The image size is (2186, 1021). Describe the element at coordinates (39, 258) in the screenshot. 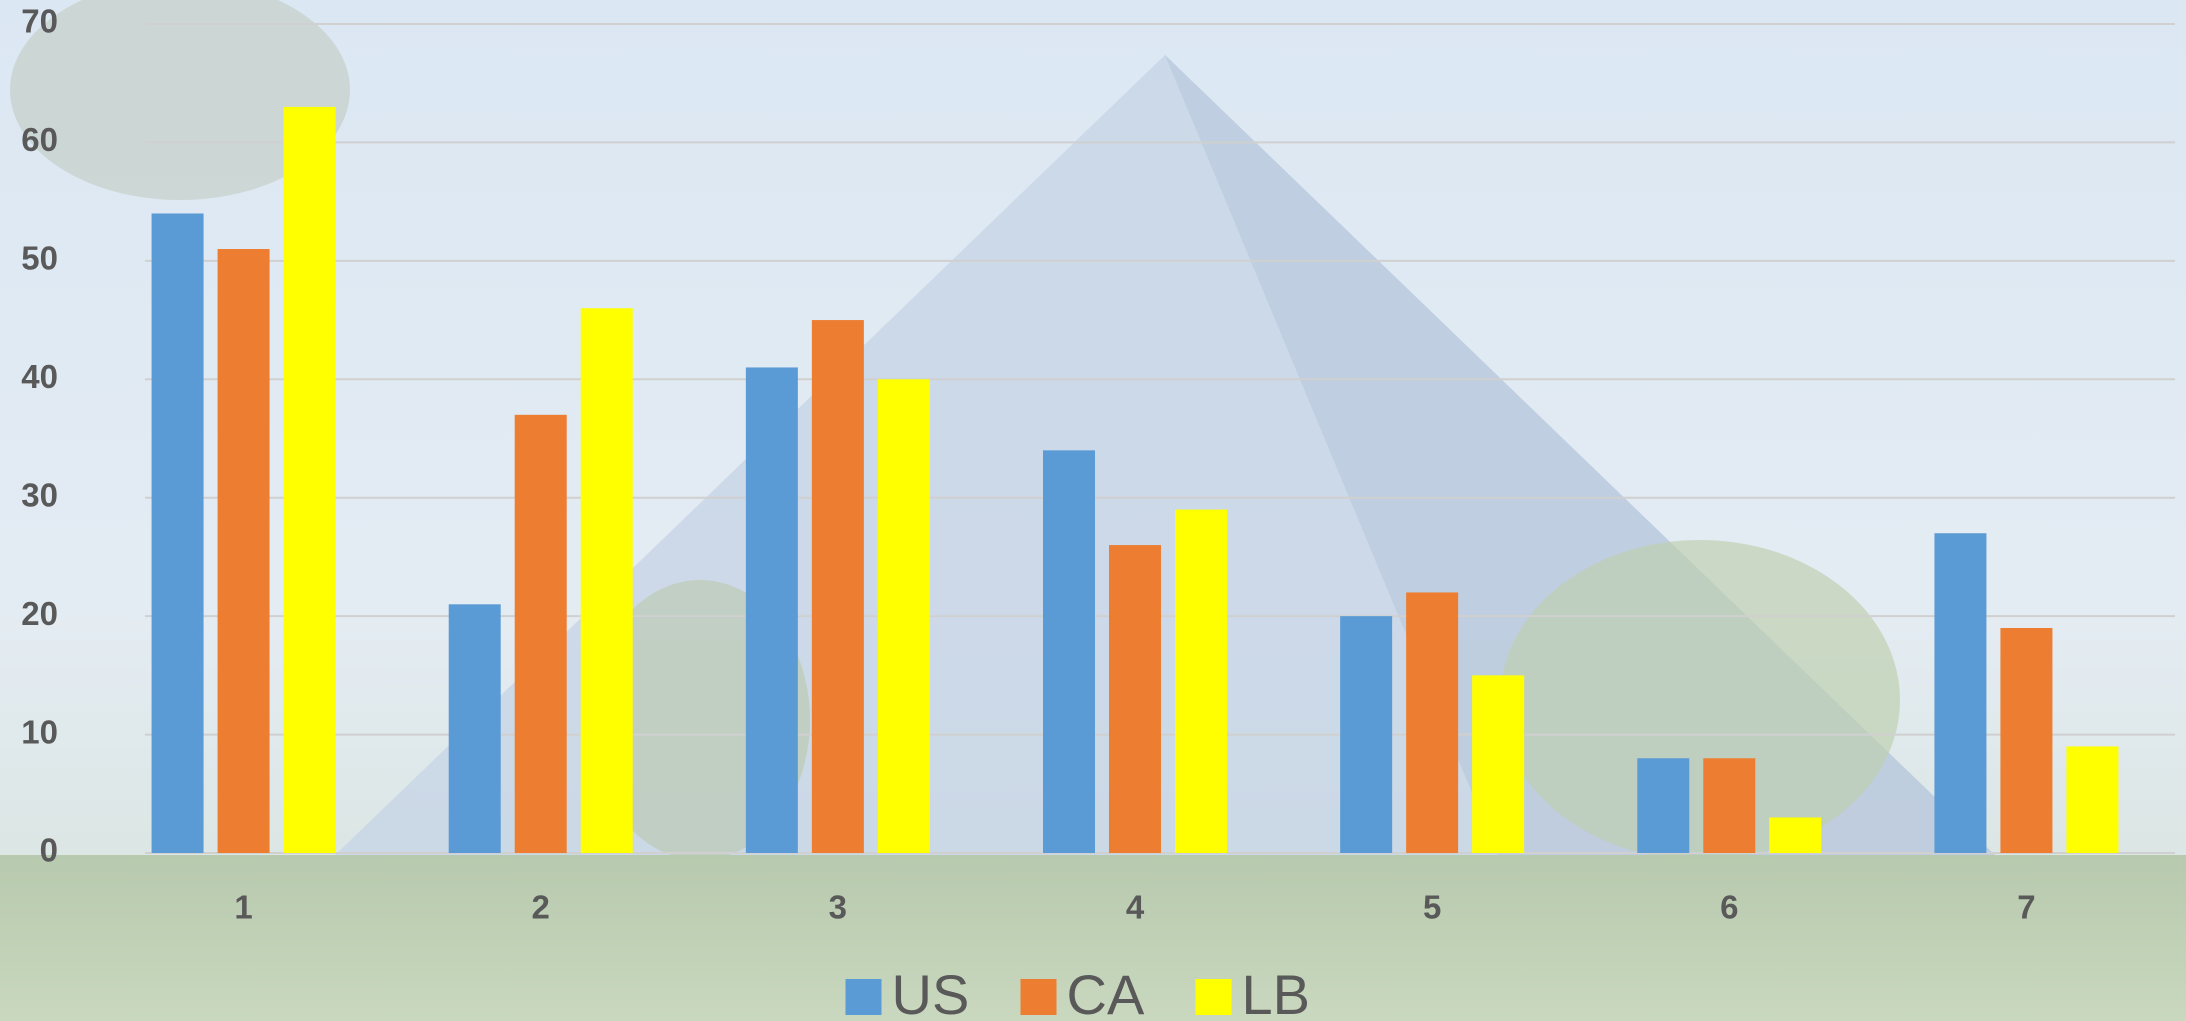

I see `y-tick-label: 50` at that location.